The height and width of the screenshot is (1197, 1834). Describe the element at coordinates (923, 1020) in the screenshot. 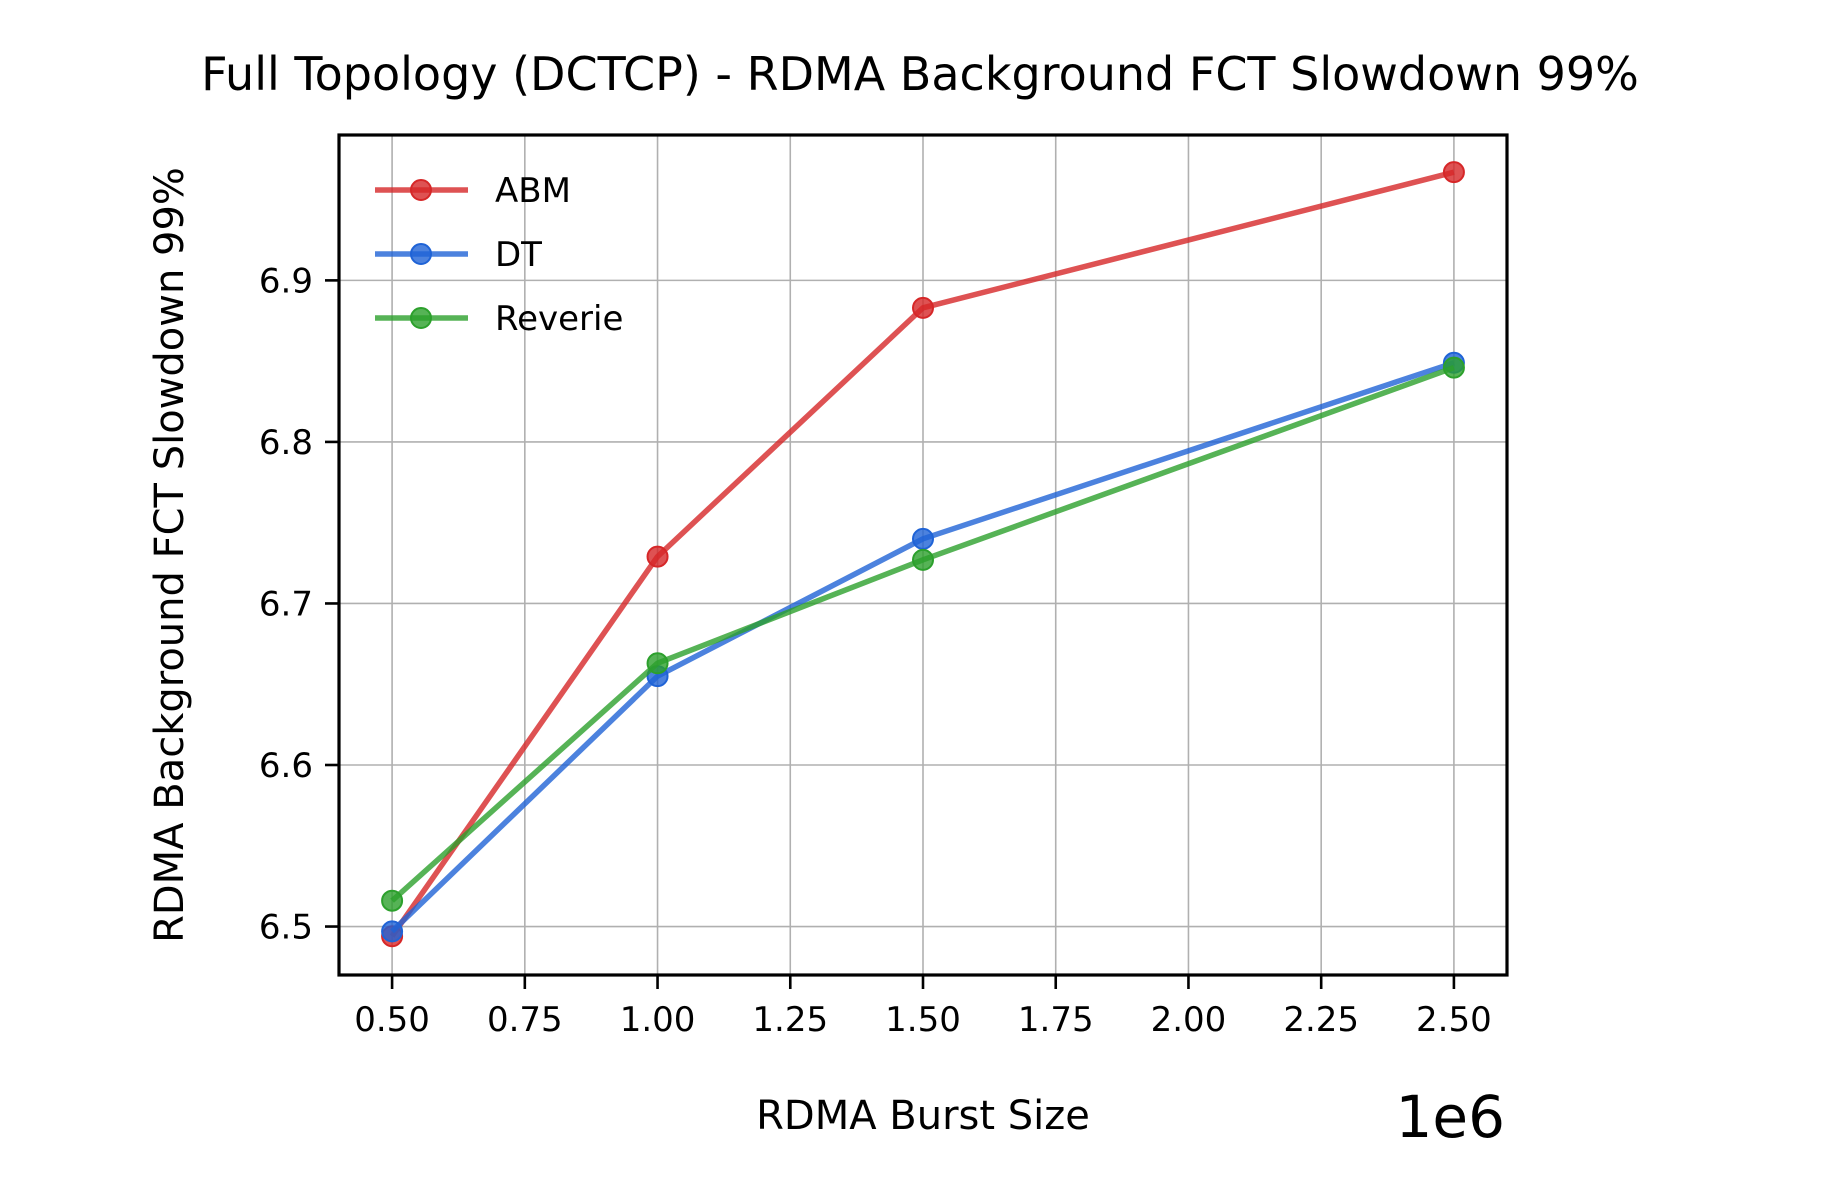

I see `x-tick-label: 1.50` at that location.